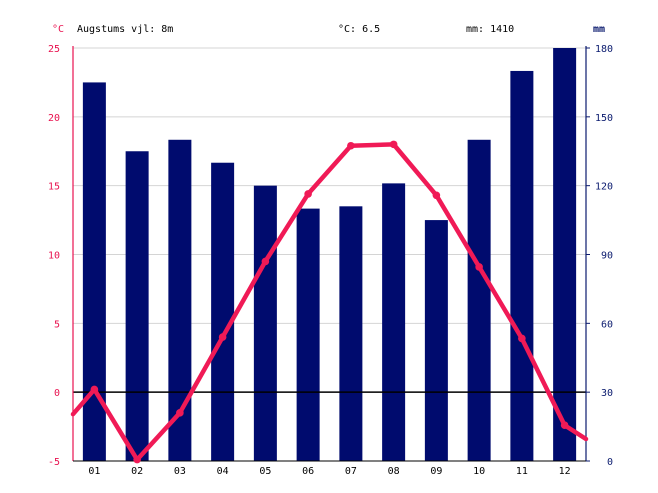  Describe the element at coordinates (58, 29) in the screenshot. I see `left-axis-unit: °C` at that location.